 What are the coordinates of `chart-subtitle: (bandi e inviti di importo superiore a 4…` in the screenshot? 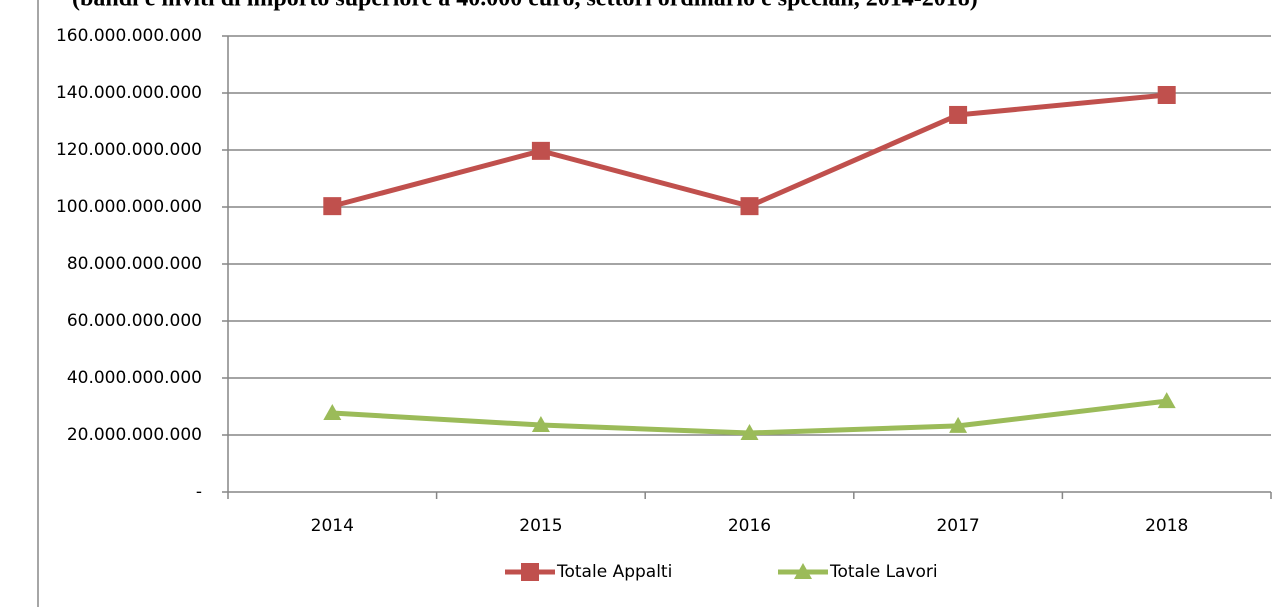 It's located at (525, 6).